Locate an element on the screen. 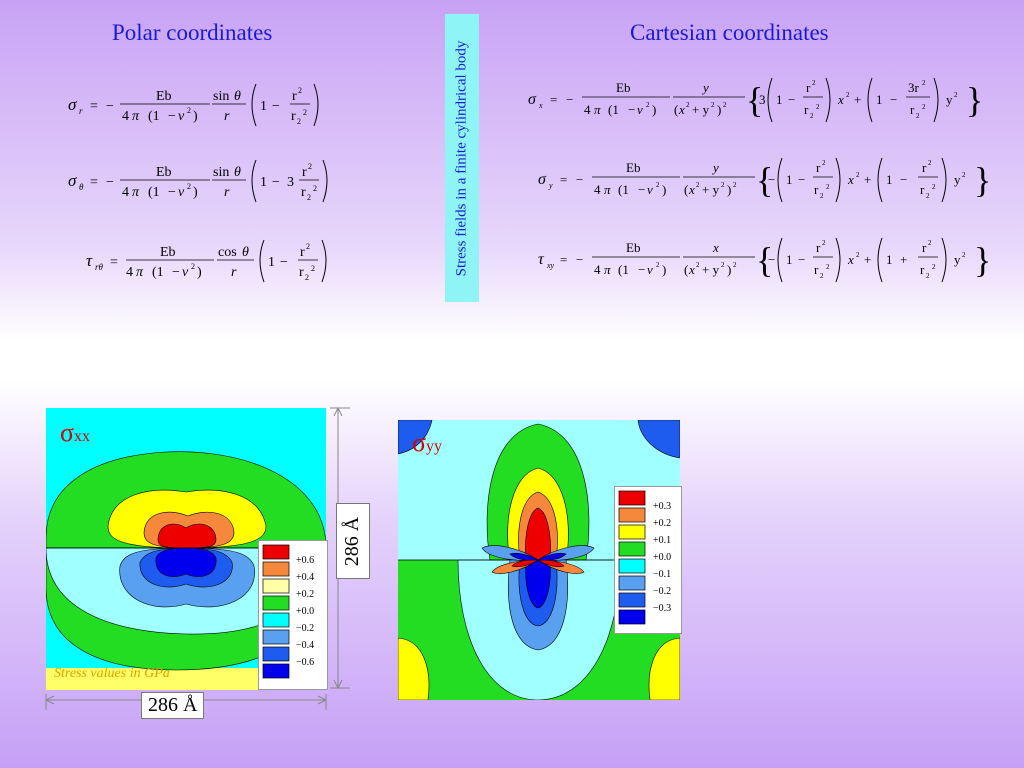  sigma-yy-symbol: σ is located at coordinates (419, 442).